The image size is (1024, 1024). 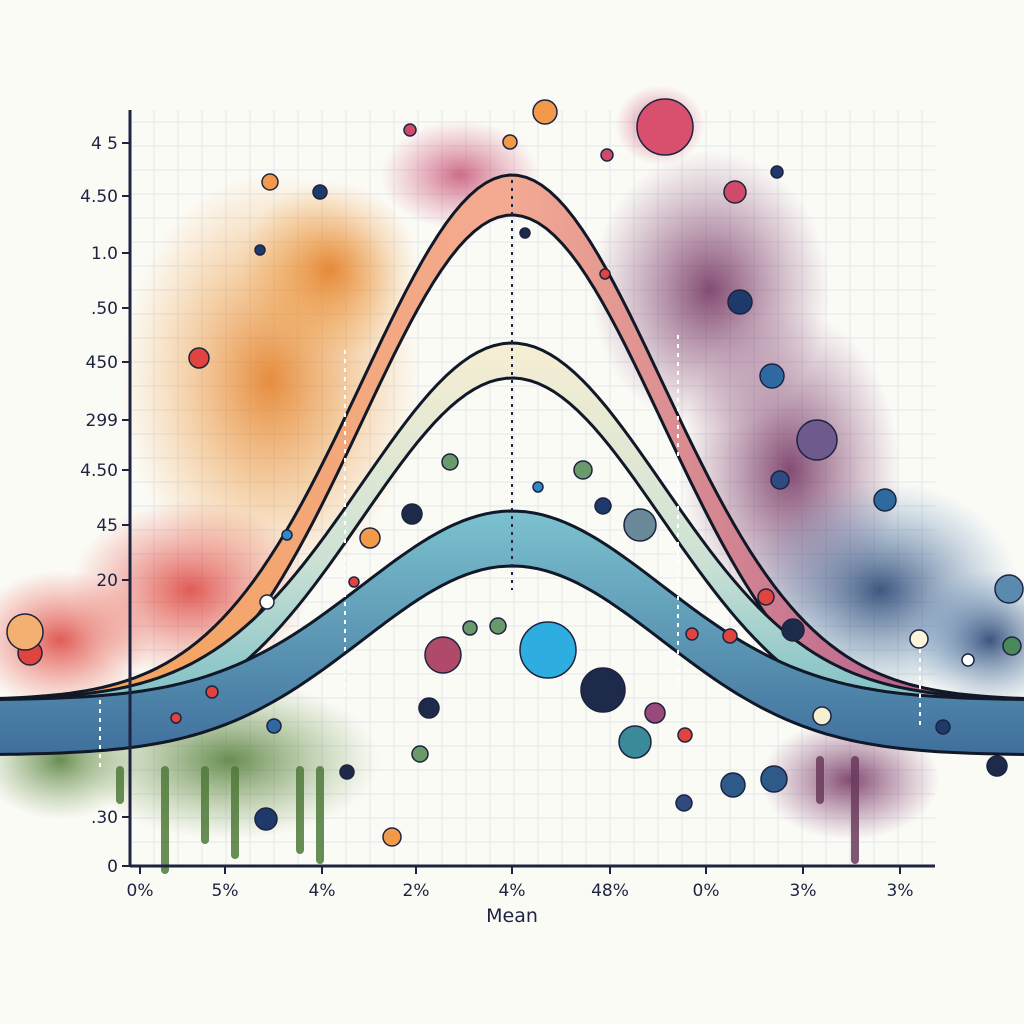 I want to click on x-tick-label: 48%, so click(x=610, y=891).